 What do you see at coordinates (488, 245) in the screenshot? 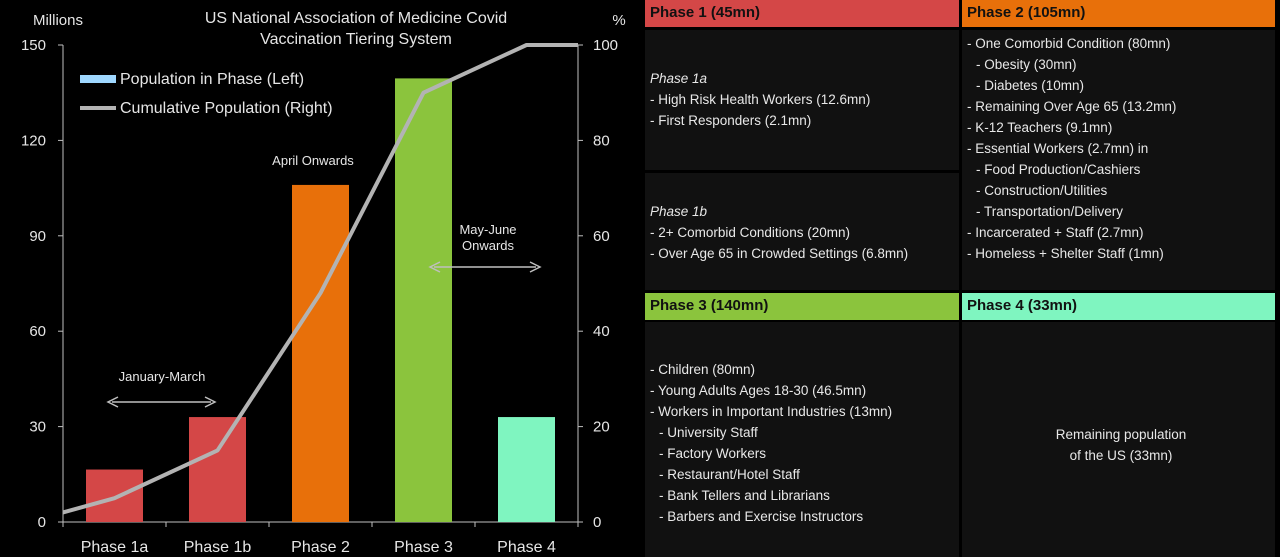
I see `annotation-may-june: Onwards` at bounding box center [488, 245].